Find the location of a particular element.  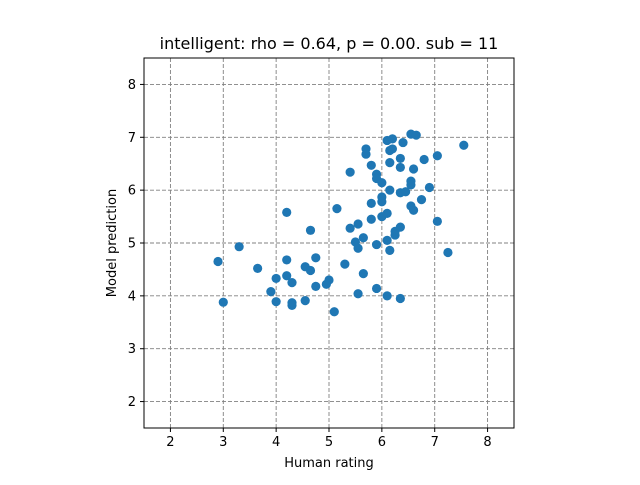

x-tick-label: 6 is located at coordinates (382, 442).